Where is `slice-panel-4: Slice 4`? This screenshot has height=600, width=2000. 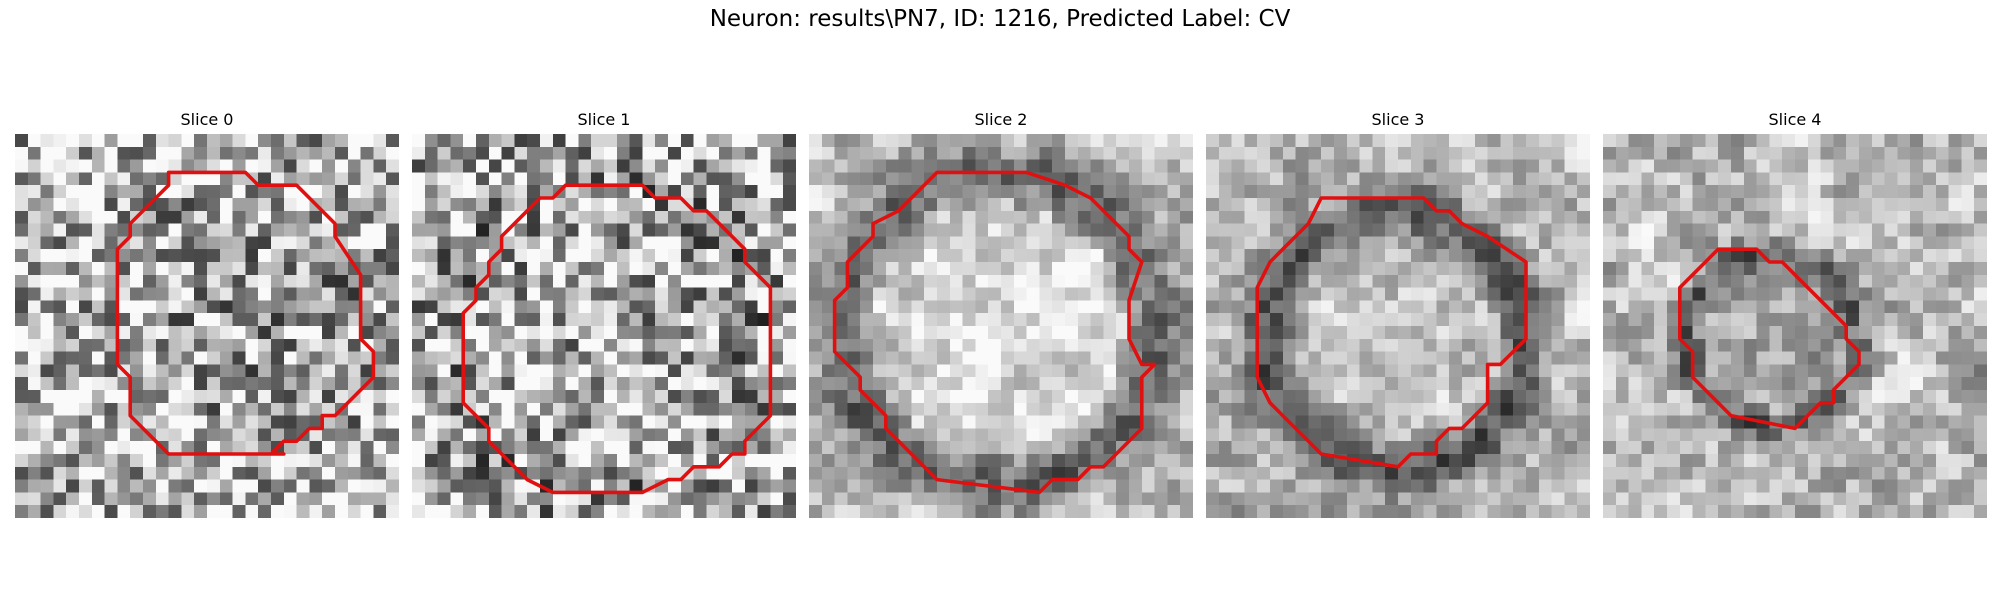 slice-panel-4: Slice 4 is located at coordinates (1795, 313).